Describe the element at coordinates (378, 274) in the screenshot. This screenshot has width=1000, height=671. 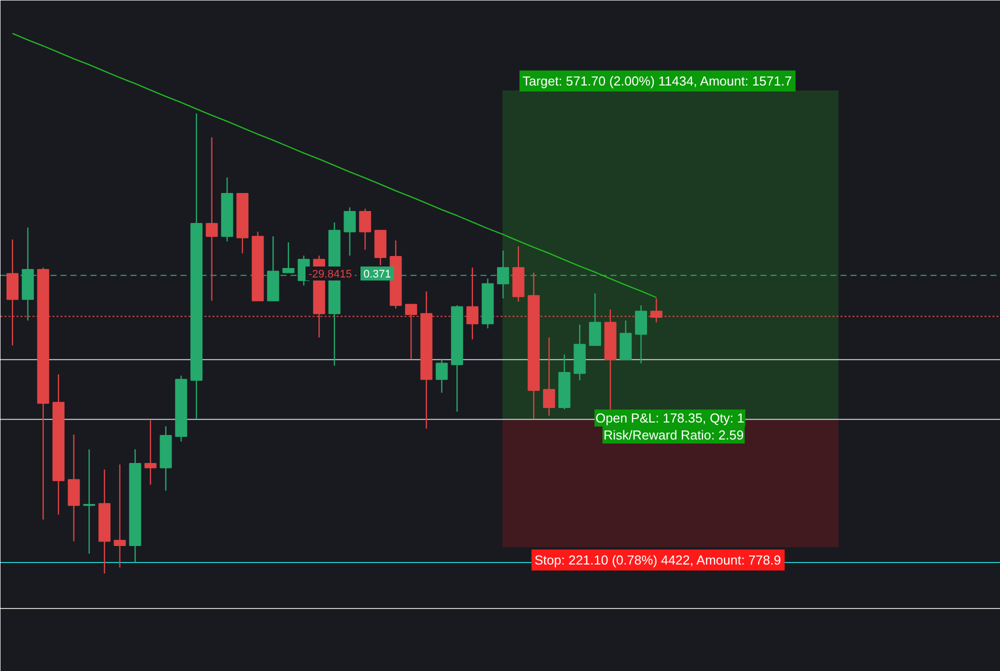
I see `annotation: 0.371` at that location.